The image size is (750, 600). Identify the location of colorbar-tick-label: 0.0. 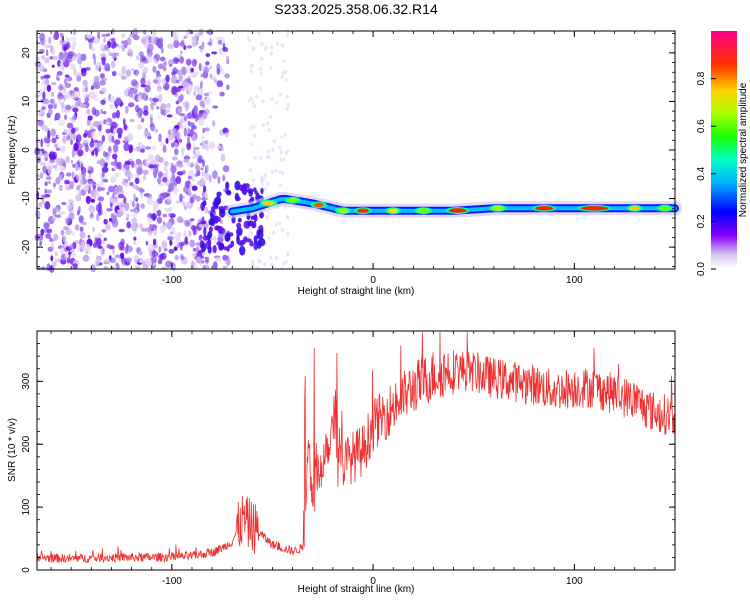
(701, 269).